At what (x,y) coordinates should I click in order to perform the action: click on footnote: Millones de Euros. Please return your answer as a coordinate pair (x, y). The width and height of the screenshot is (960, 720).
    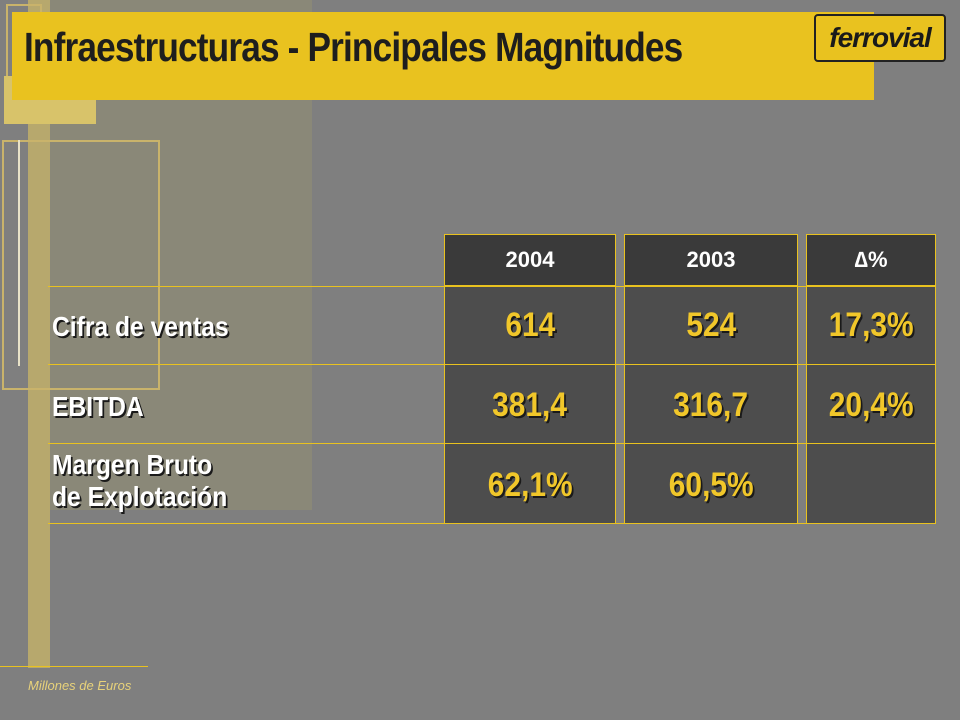
    Looking at the image, I should click on (80, 685).